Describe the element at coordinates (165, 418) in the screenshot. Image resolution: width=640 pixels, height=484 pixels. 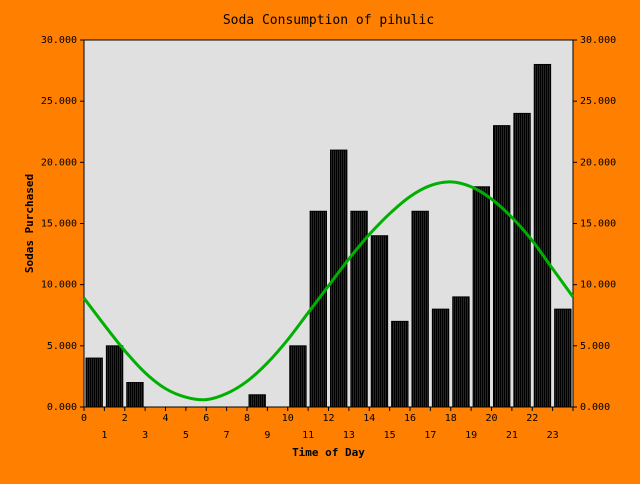
I see `x-tick-label-4: 4` at that location.